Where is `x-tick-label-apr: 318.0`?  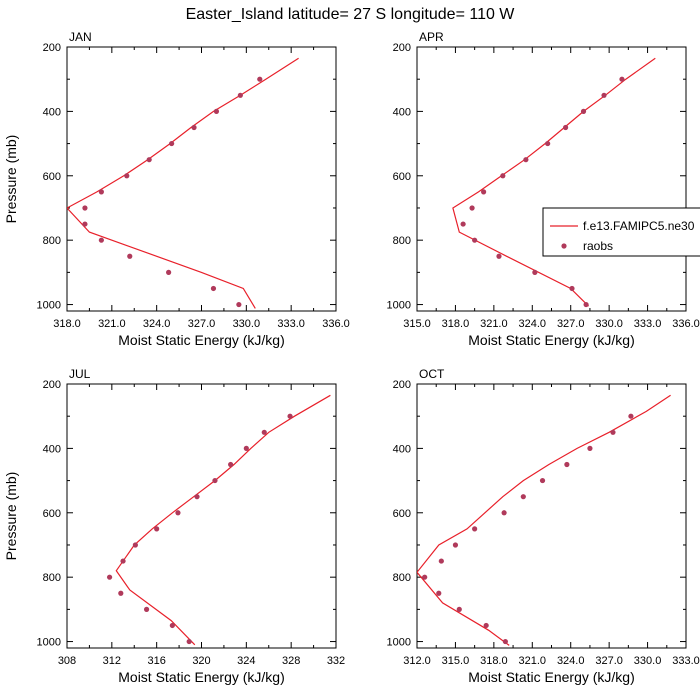 x-tick-label-apr: 318.0 is located at coordinates (456, 324).